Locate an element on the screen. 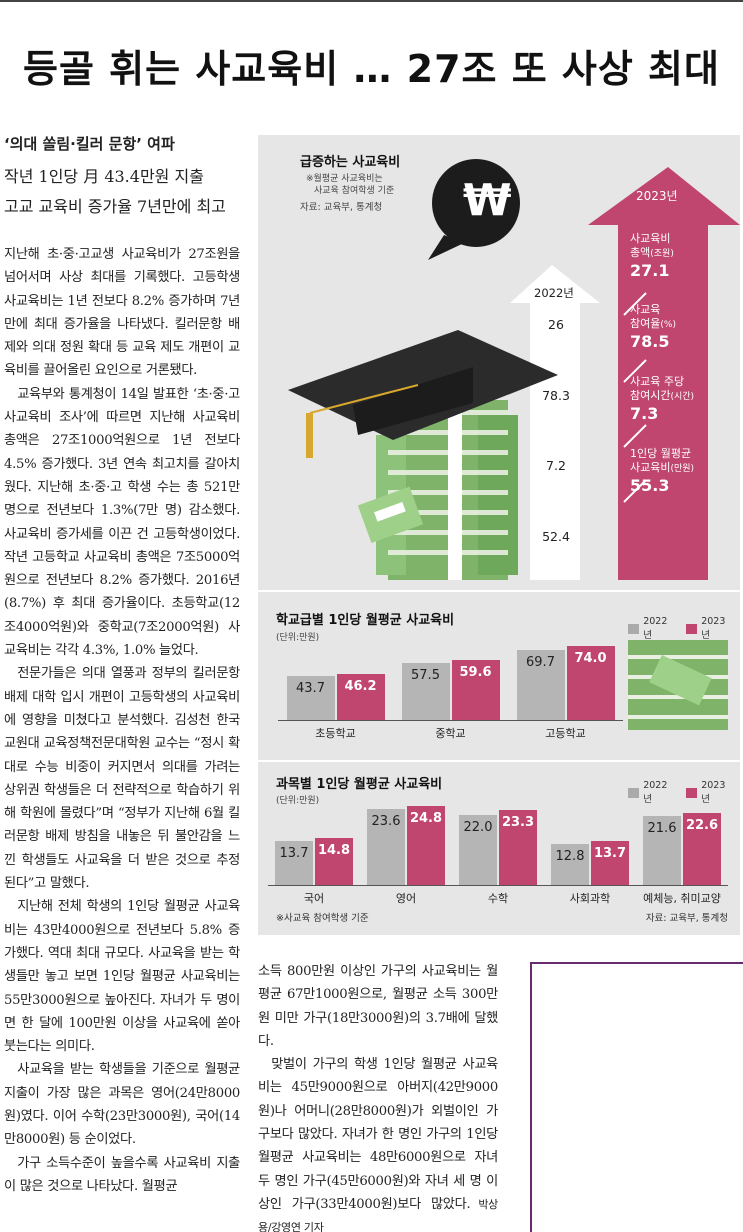 The height and width of the screenshot is (1232, 743). graphic-title: 급증하는 사교육비 is located at coordinates (350, 162).